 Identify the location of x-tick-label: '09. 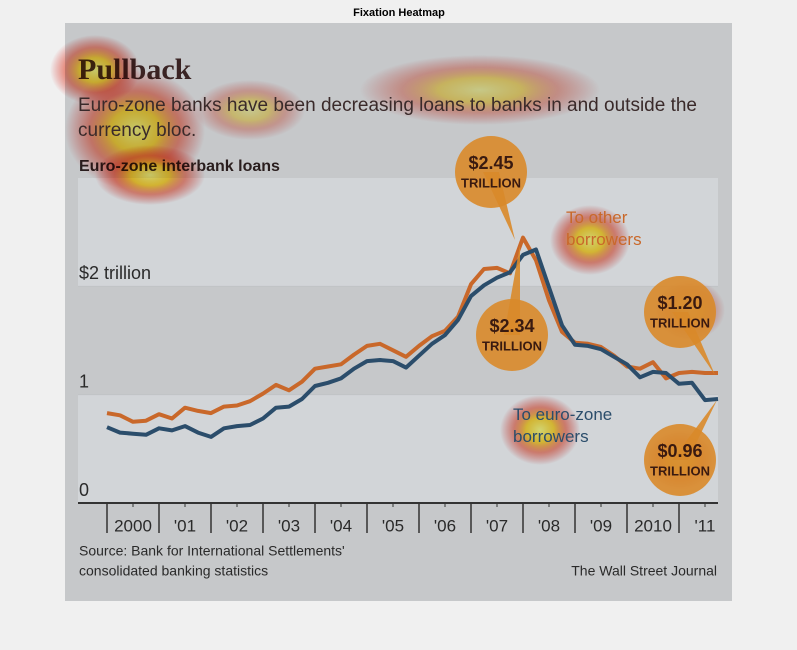
(601, 525).